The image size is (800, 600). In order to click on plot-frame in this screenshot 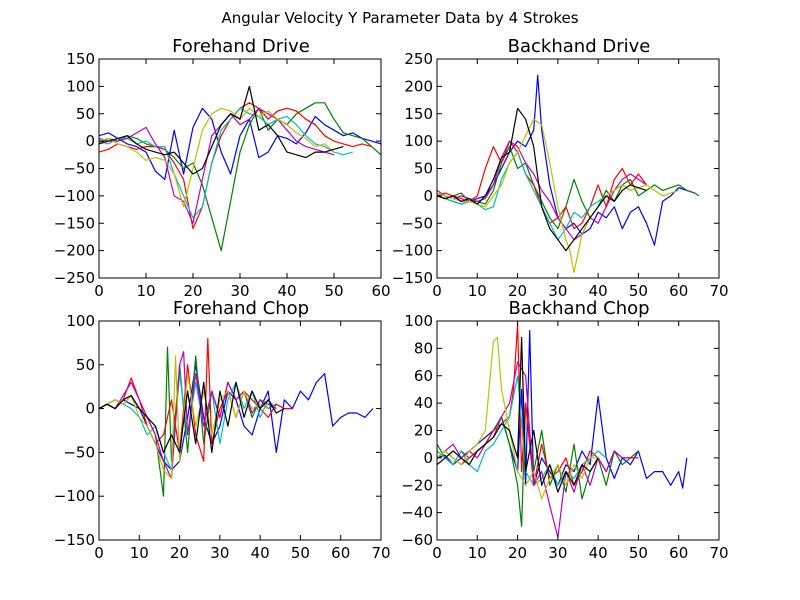, I will do `click(240, 430)`.